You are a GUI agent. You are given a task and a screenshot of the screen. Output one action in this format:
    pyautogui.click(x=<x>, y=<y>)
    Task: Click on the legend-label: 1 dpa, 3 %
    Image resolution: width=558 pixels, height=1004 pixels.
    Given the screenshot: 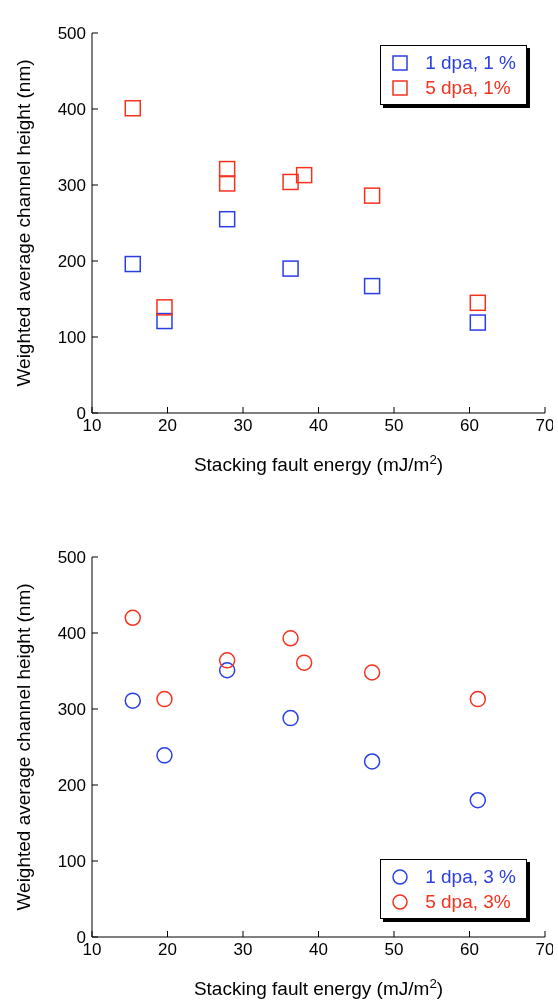 What is the action you would take?
    pyautogui.click(x=470, y=877)
    